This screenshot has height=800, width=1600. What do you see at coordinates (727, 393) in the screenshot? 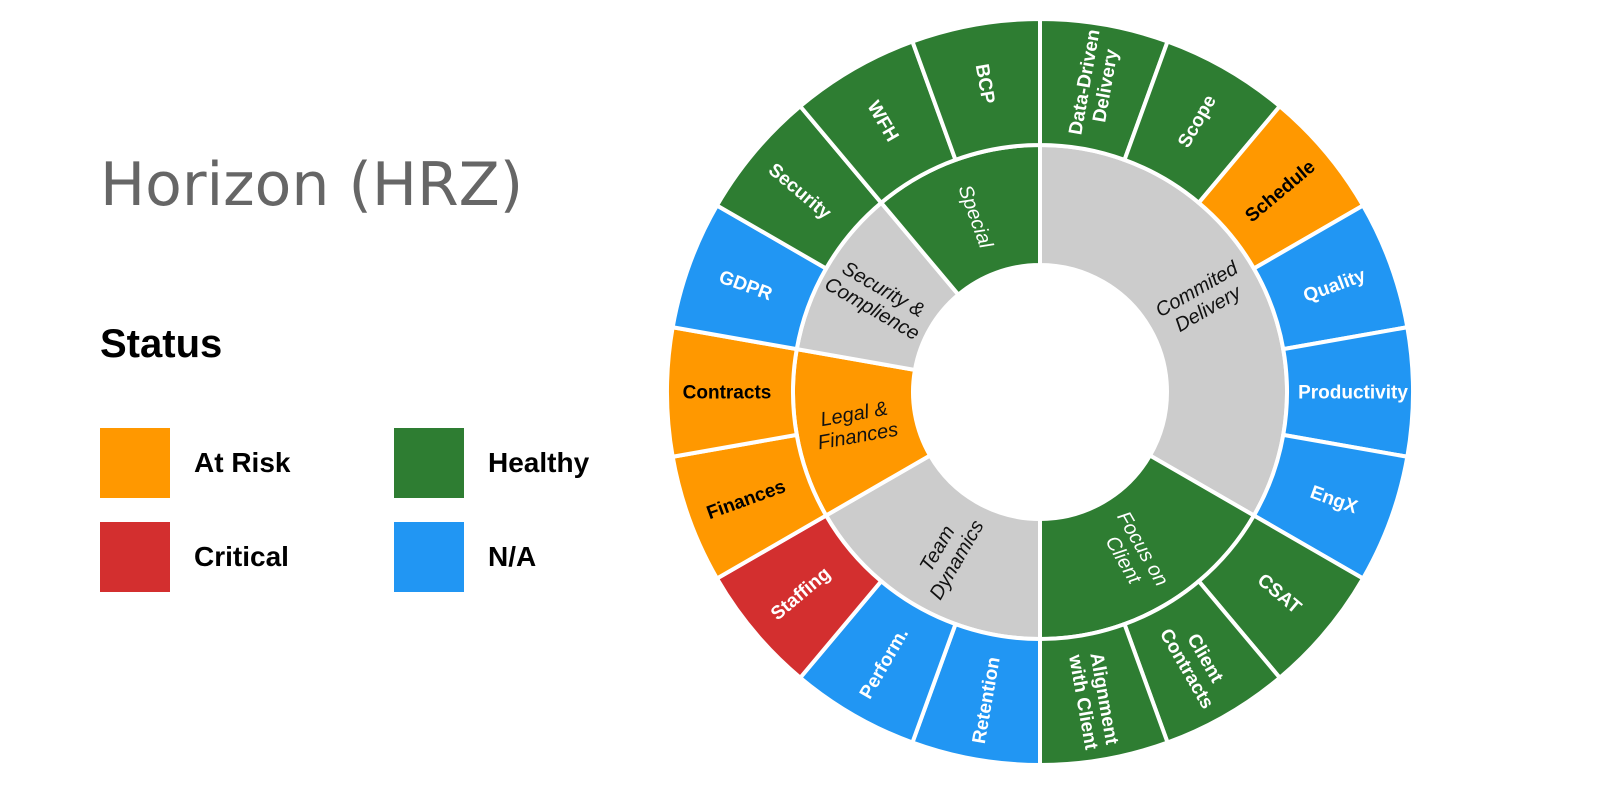
I see `outer-label-contracts: Contracts` at bounding box center [727, 393].